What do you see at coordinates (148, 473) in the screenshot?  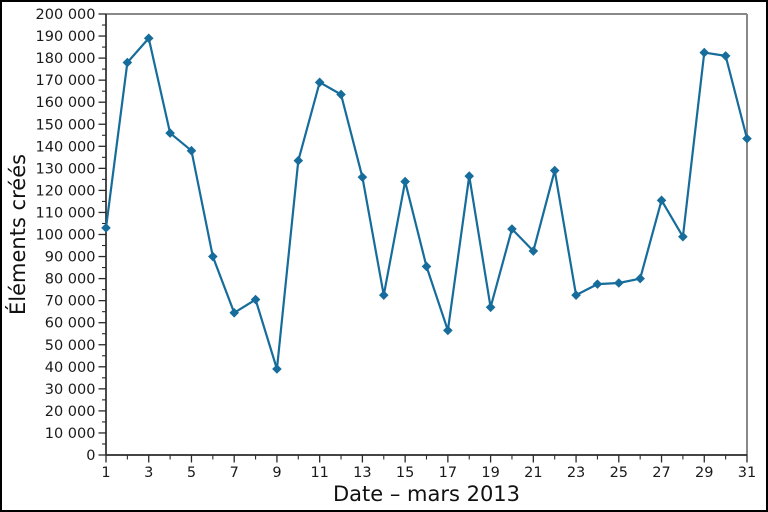 I see `x-tick-label: 3` at bounding box center [148, 473].